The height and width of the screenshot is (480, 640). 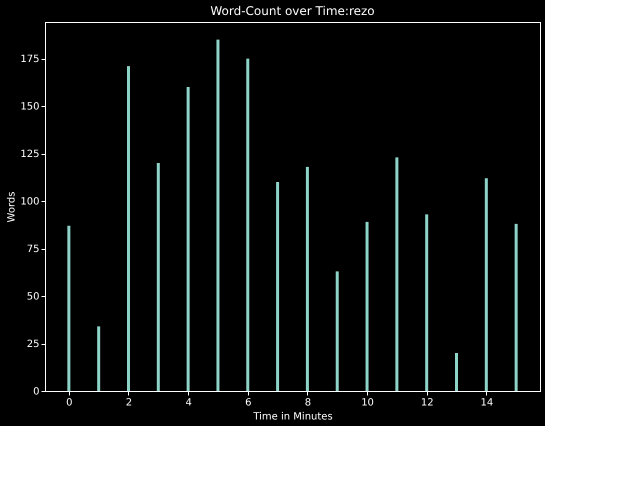 I want to click on y-tick-label: 100, so click(x=30, y=202).